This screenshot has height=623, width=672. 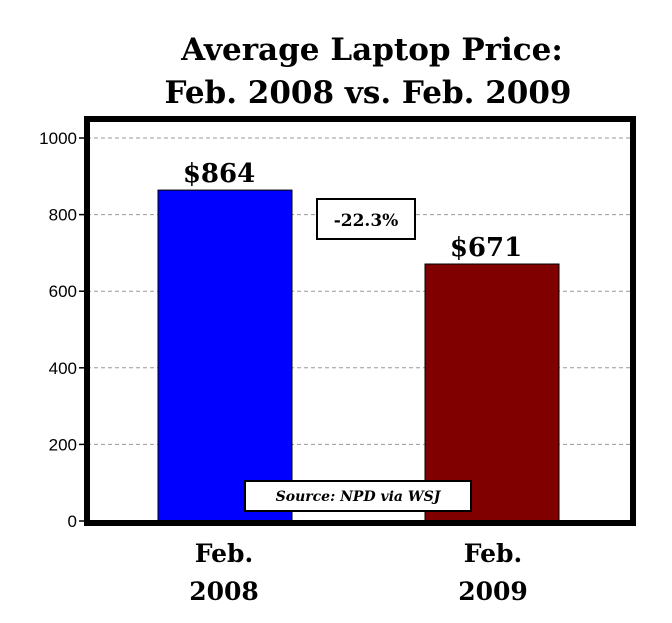 What do you see at coordinates (486, 248) in the screenshot?
I see `bar-value-label: $671` at bounding box center [486, 248].